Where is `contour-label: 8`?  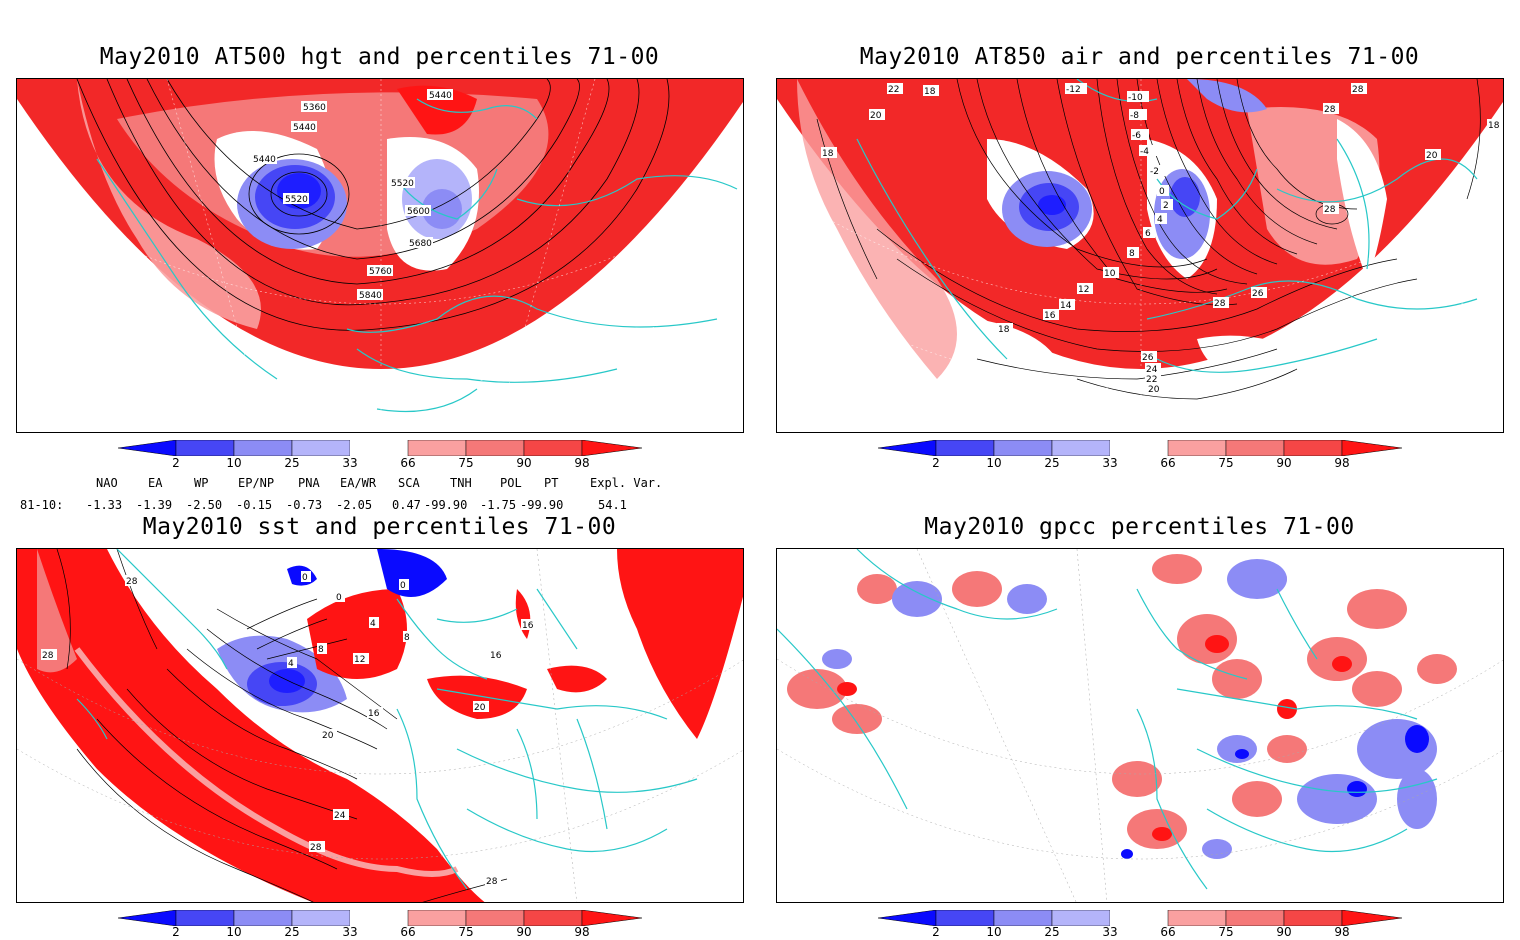
contour-label: 8 is located at coordinates (321, 650).